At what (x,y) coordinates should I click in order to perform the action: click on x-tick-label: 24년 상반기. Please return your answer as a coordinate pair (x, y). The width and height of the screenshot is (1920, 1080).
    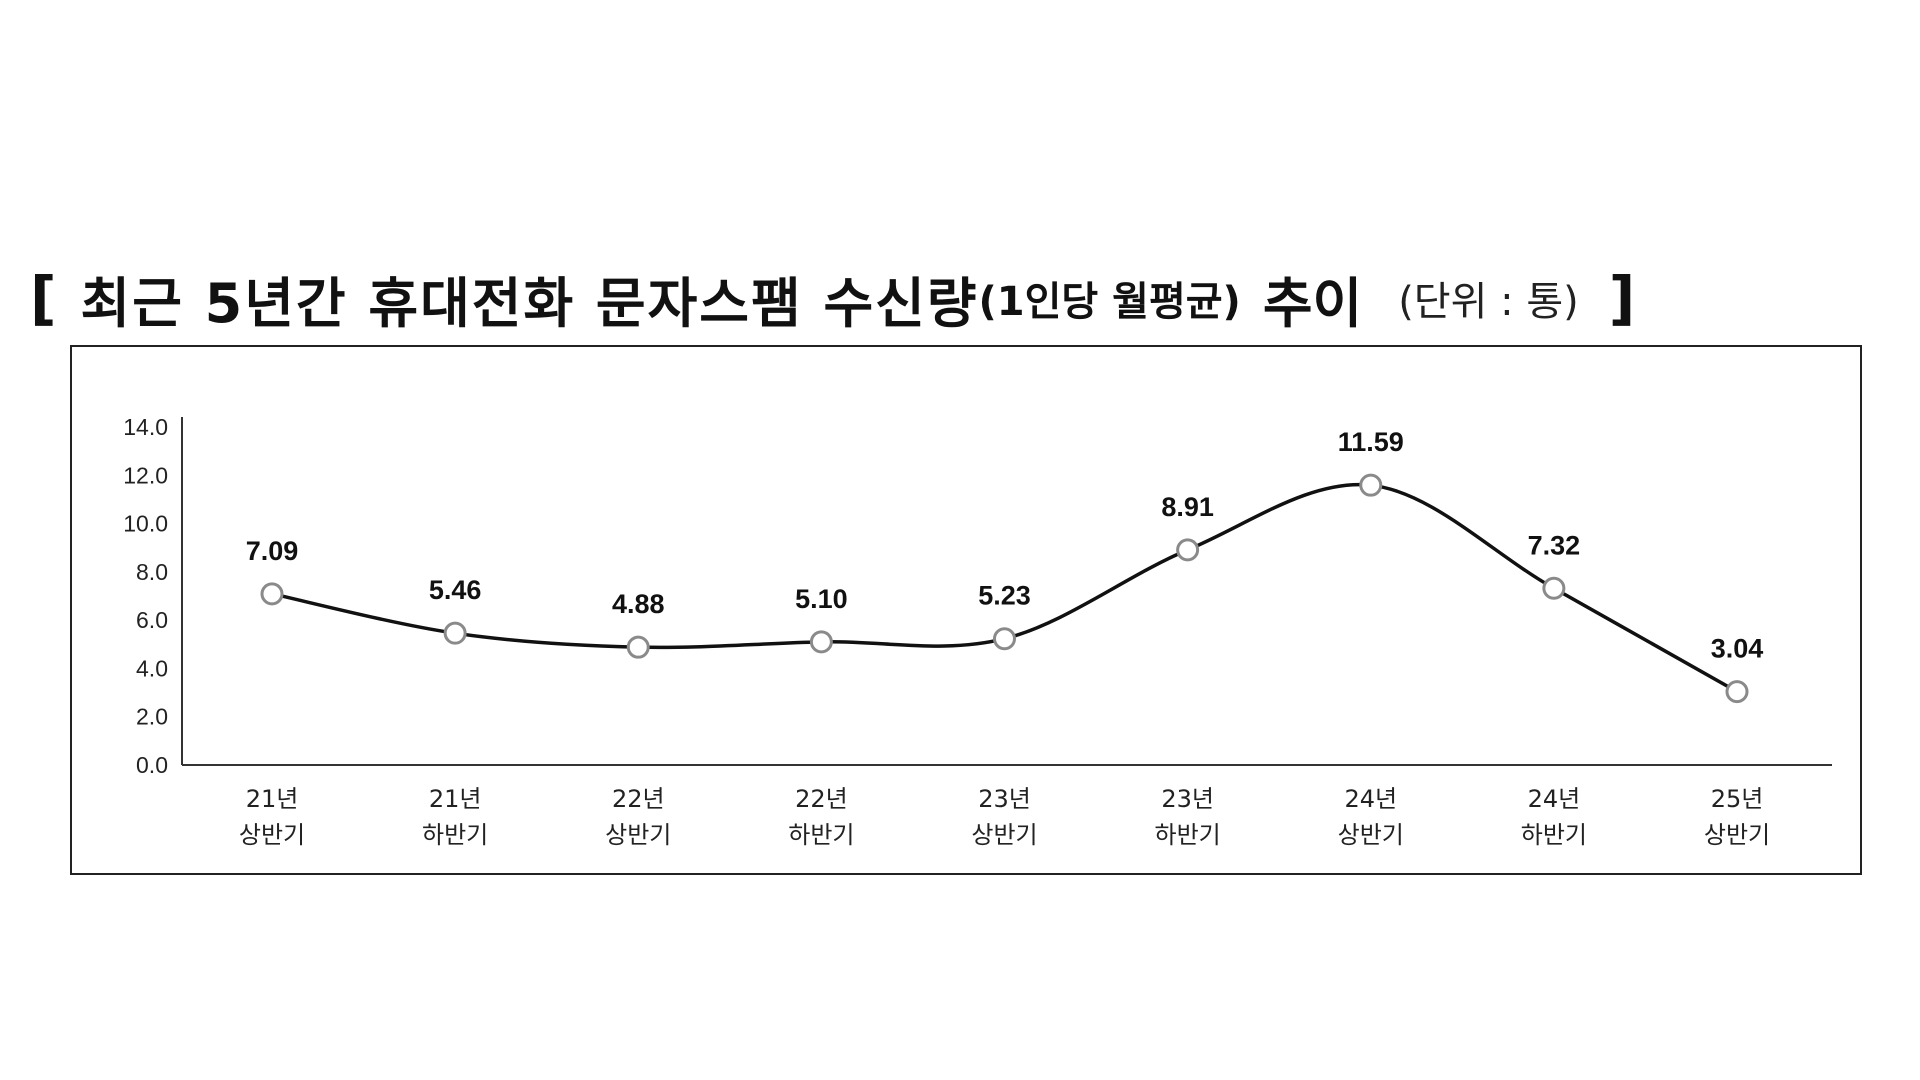
    Looking at the image, I should click on (1371, 817).